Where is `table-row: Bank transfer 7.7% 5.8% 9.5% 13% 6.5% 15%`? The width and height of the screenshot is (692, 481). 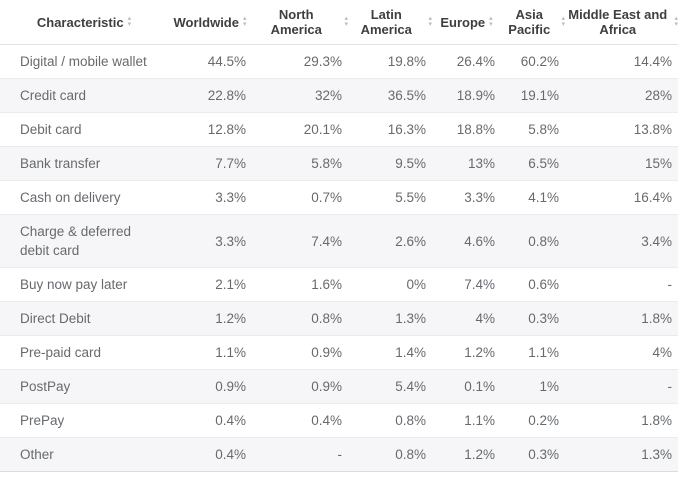 table-row: Bank transfer 7.7% 5.8% 9.5% 13% 6.5% 15% is located at coordinates (339, 163).